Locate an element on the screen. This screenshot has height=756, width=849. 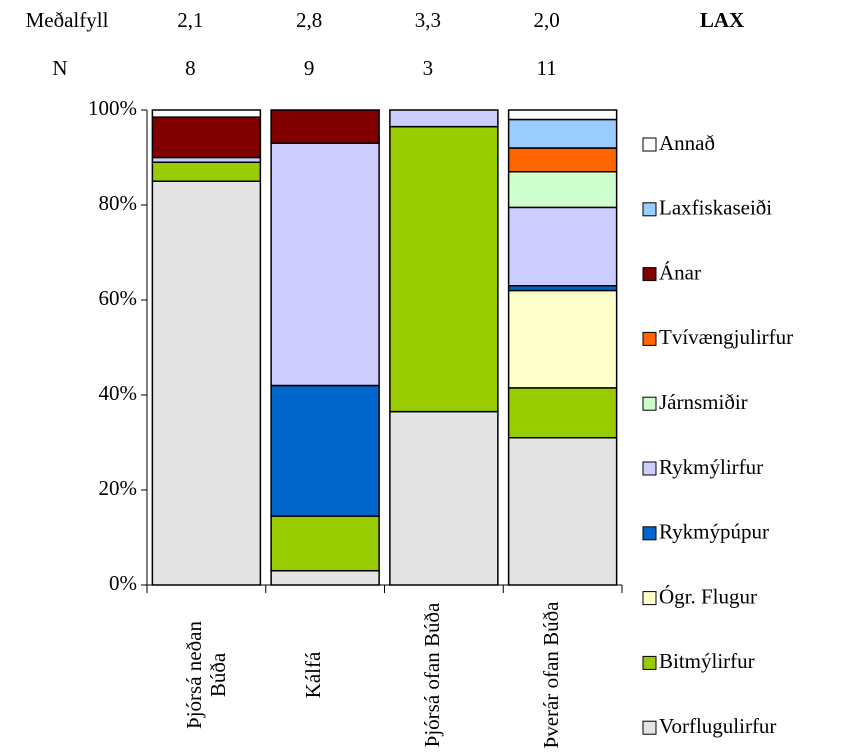
legend-label: Vorflugulirfur is located at coordinates (717, 726).